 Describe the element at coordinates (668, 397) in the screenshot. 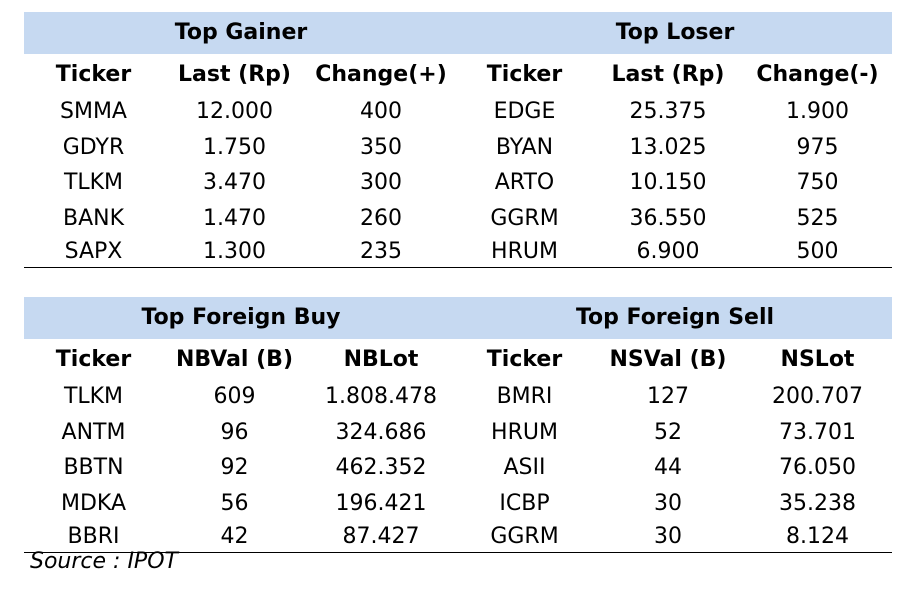

I see `table-cell: 127` at that location.